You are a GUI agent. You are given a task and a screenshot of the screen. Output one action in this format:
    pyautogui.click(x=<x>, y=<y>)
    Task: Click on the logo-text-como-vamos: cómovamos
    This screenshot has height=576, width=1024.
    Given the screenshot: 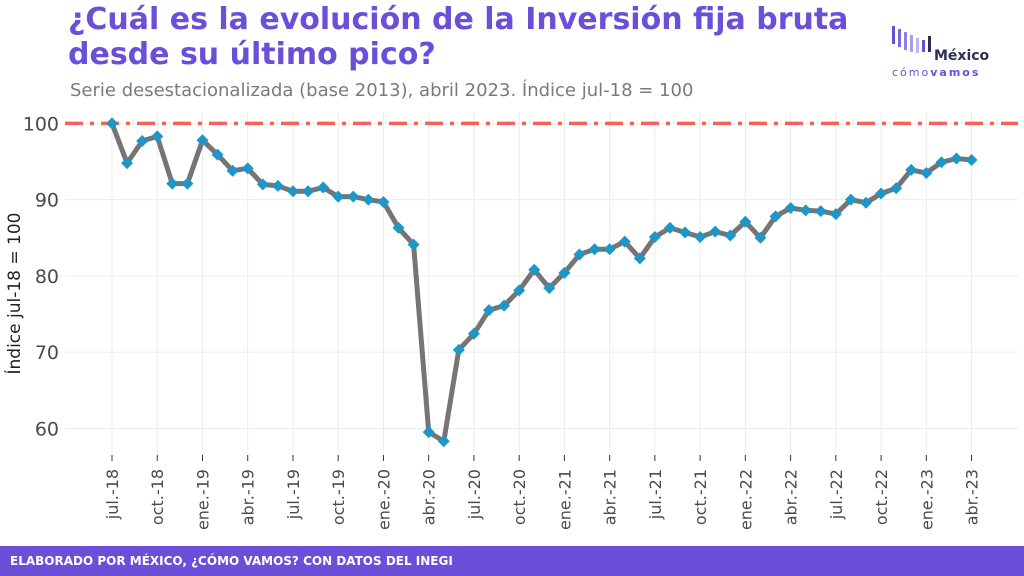 What is the action you would take?
    pyautogui.click(x=936, y=72)
    